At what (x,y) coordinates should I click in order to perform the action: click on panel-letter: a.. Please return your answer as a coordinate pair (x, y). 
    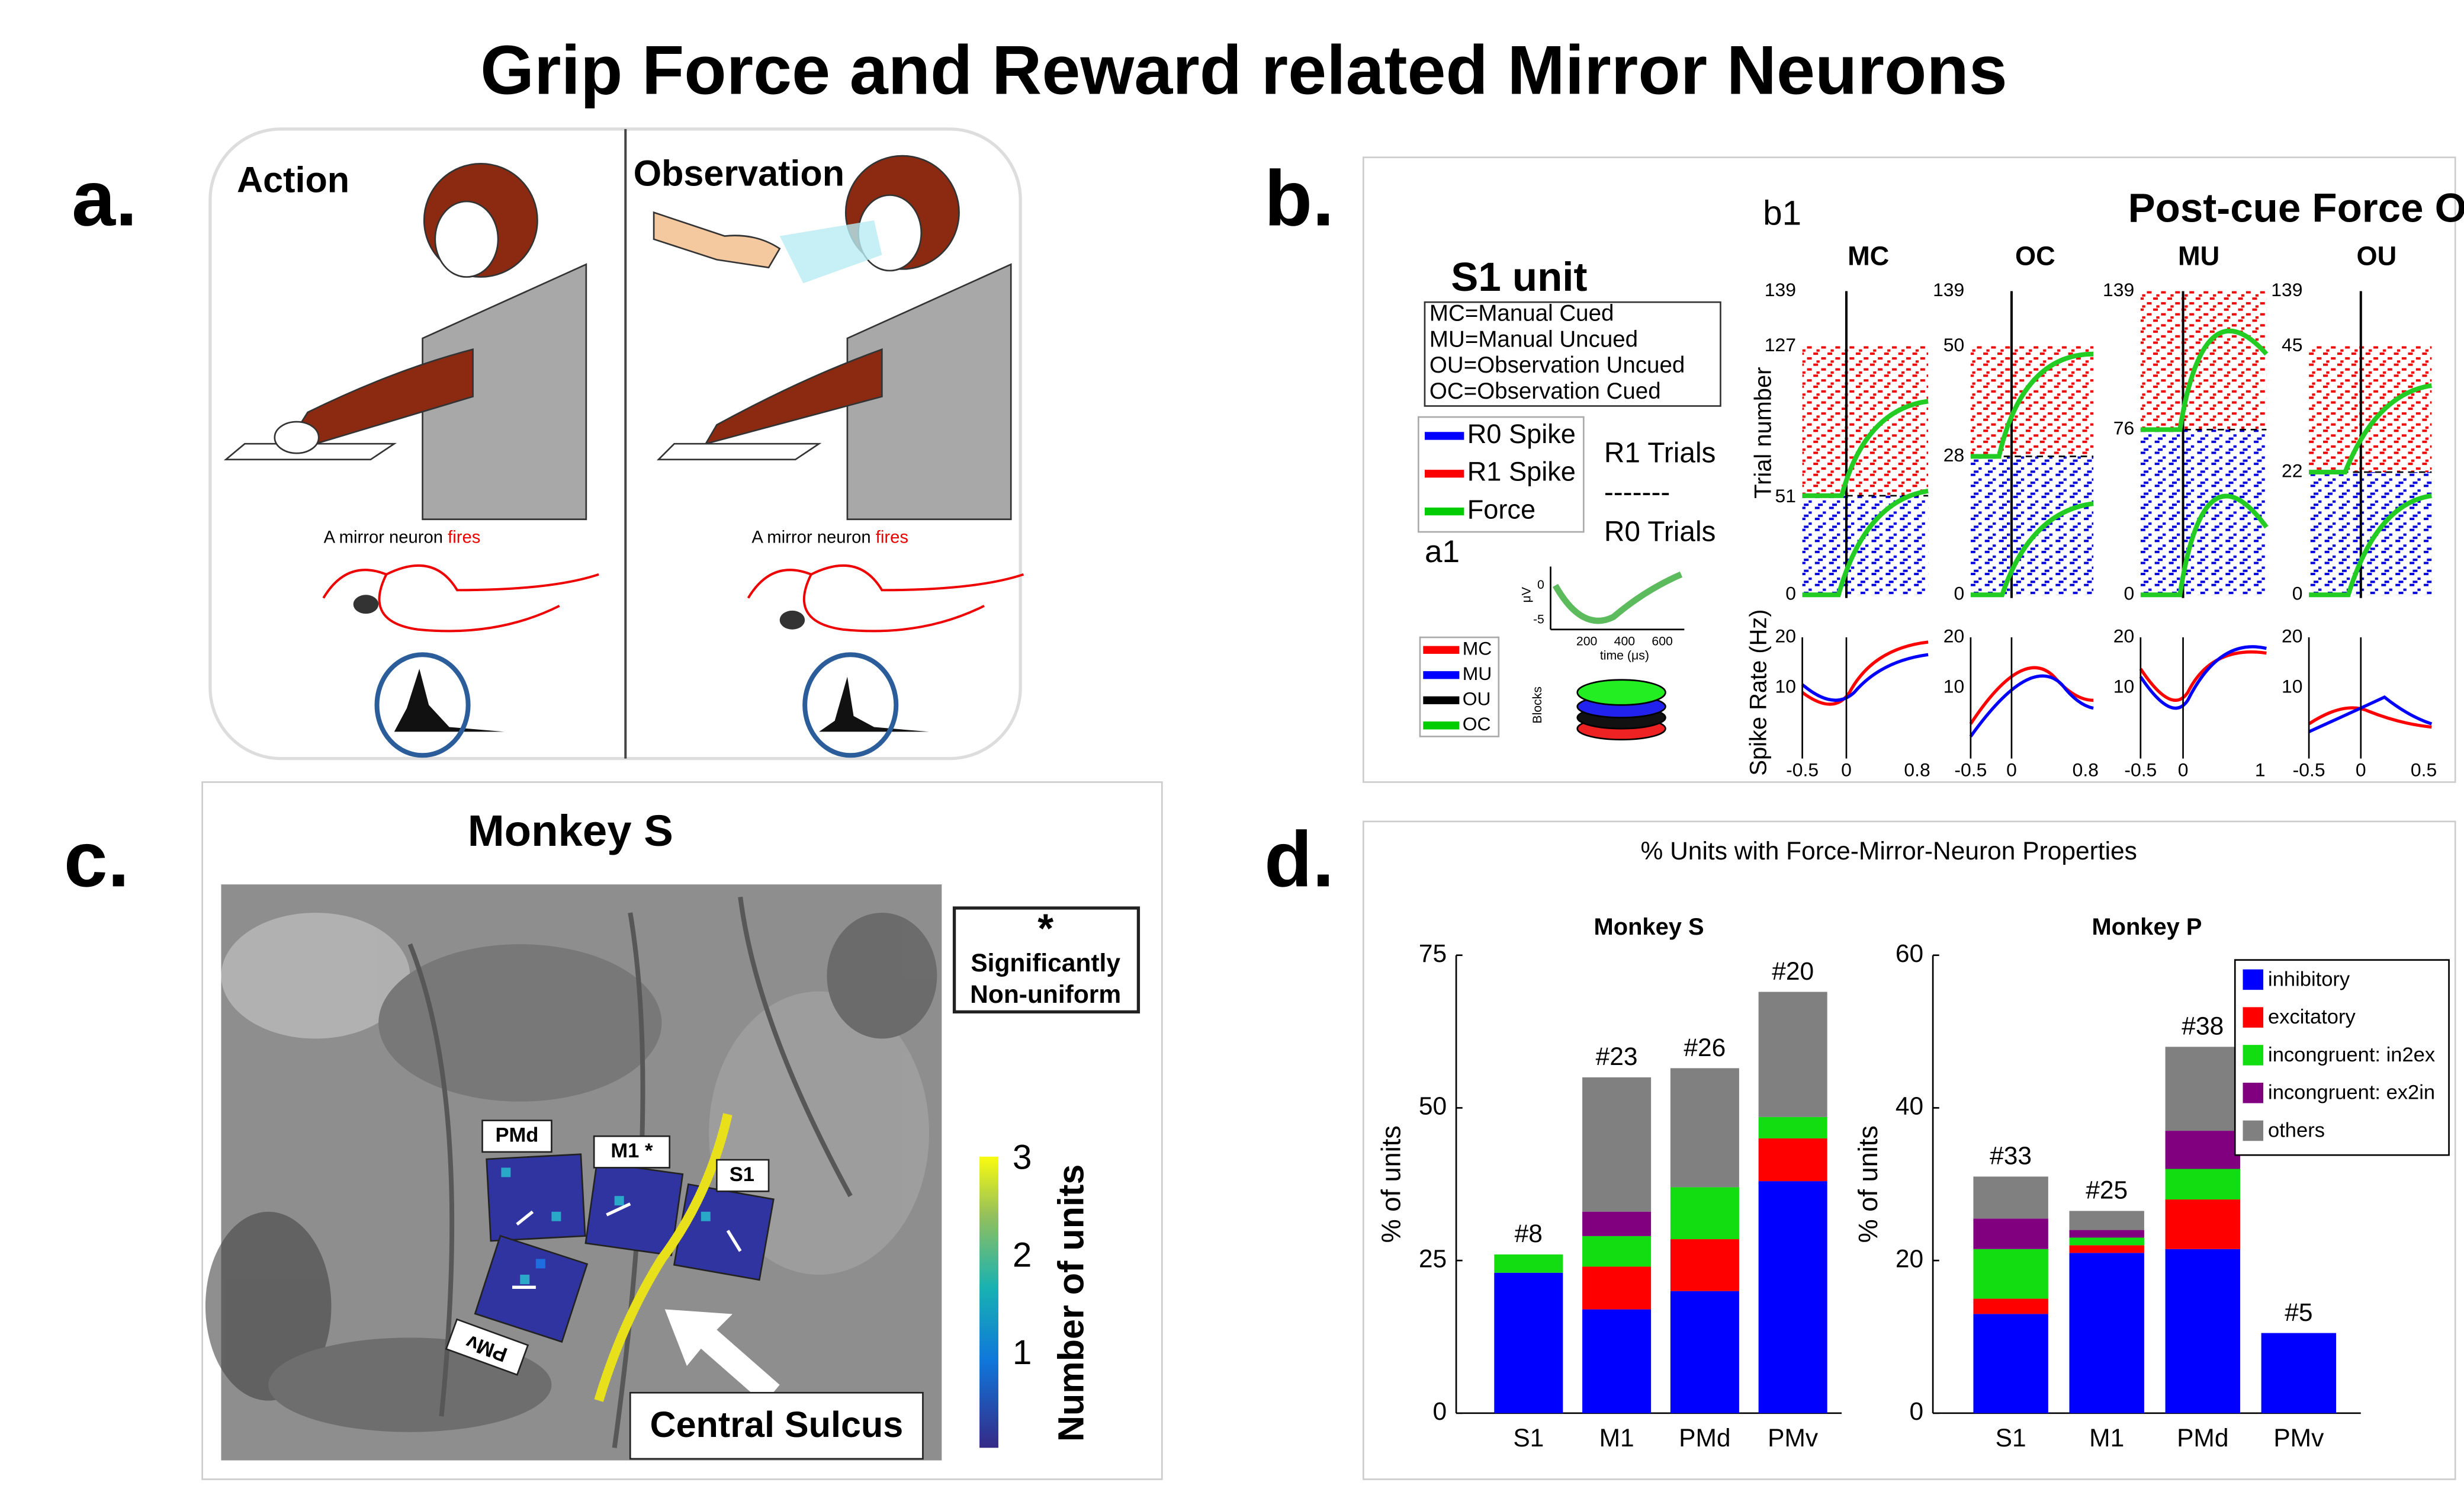
    Looking at the image, I should click on (104, 199).